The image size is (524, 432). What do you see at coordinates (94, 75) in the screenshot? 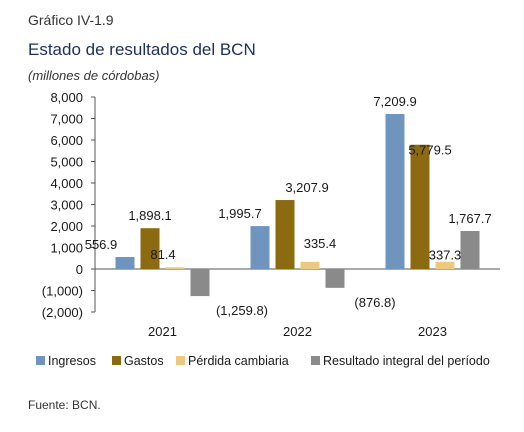
I see `chart-subtitle: (millones de córdobas)` at bounding box center [94, 75].